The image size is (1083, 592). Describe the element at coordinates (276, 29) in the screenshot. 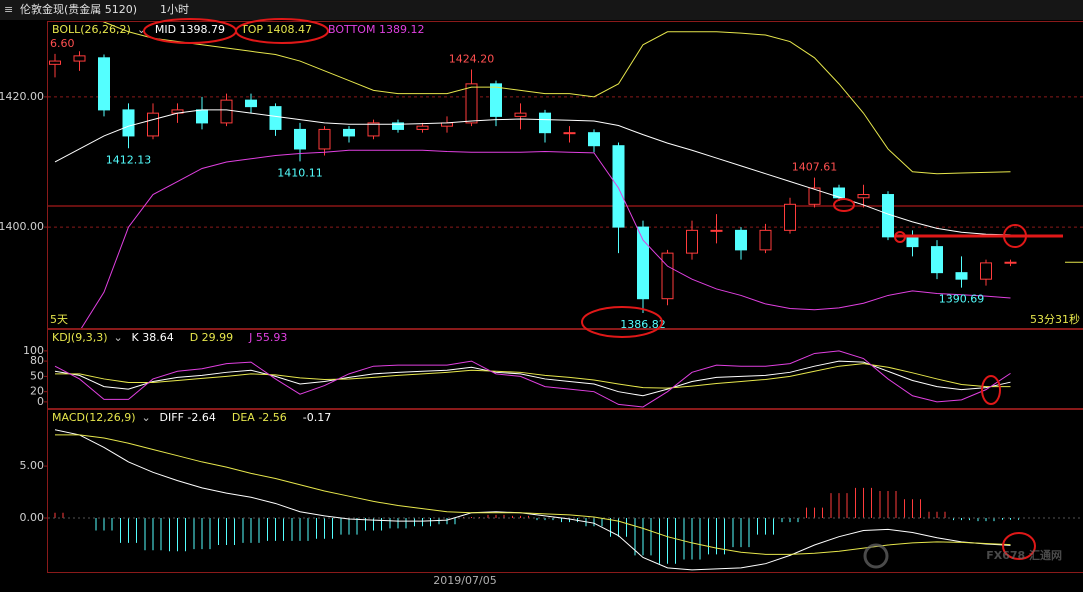

I see `legend-entry: TOP 1408.47` at that location.